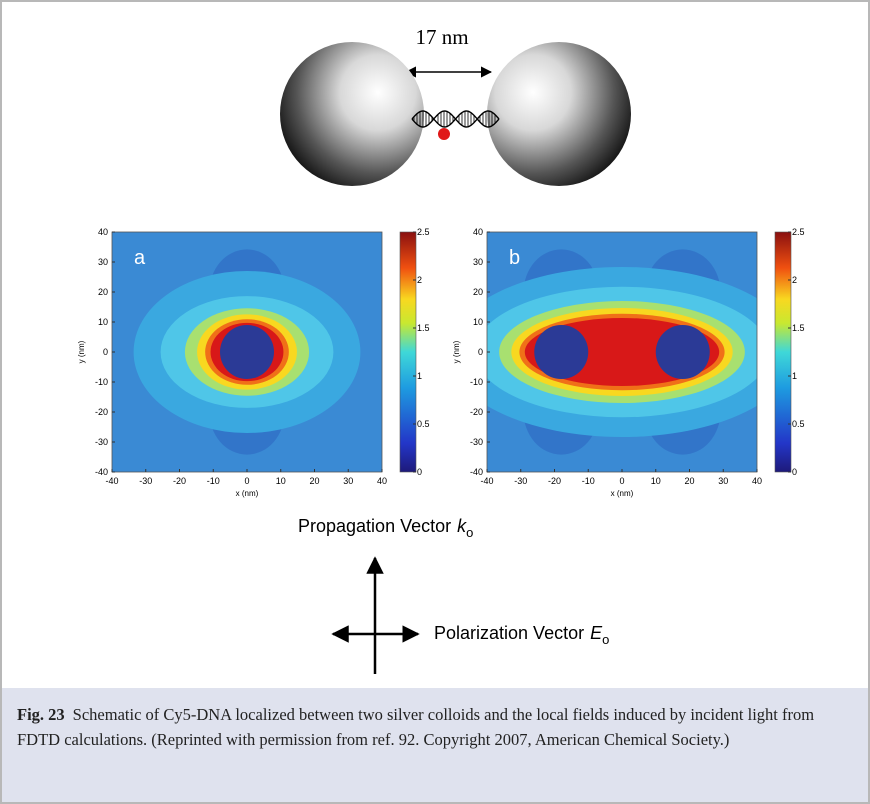 Image resolution: width=870 pixels, height=804 pixels. I want to click on propagation-symbol: k, so click(462, 526).